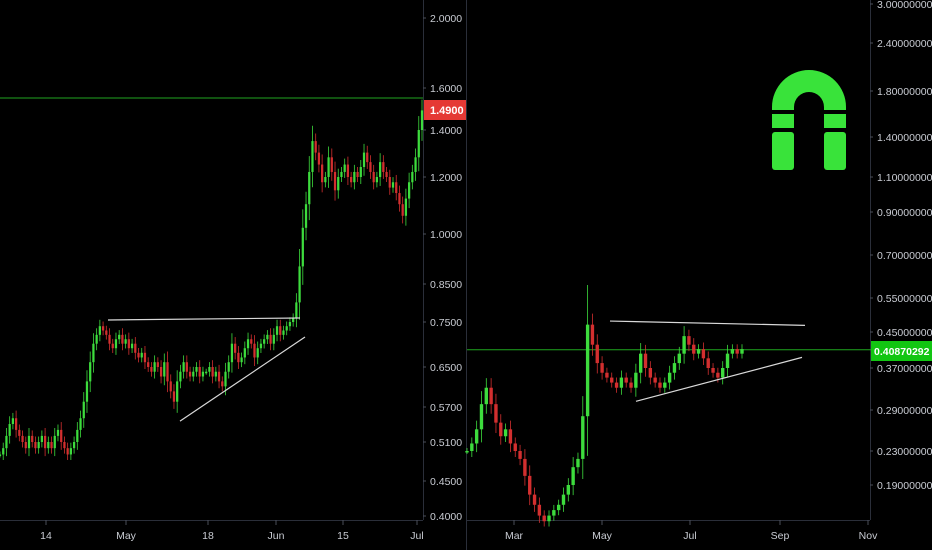 The height and width of the screenshot is (550, 932). I want to click on right-time-axis: Mar May Jul Sep Nov, so click(691, 531).